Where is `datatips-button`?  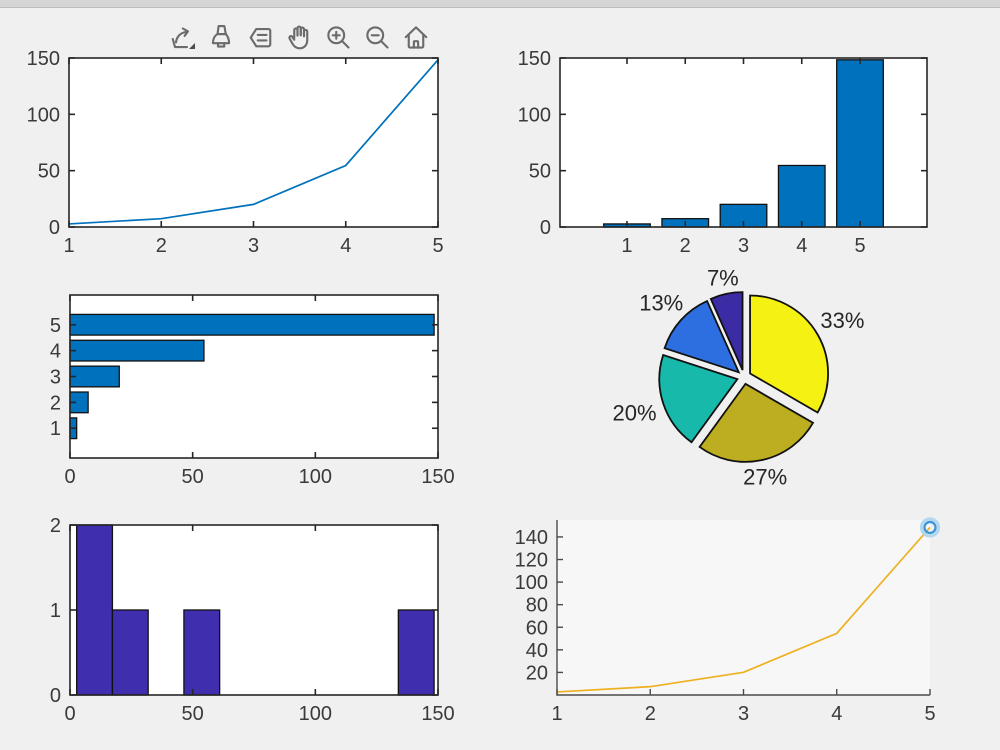
datatips-button is located at coordinates (260, 37).